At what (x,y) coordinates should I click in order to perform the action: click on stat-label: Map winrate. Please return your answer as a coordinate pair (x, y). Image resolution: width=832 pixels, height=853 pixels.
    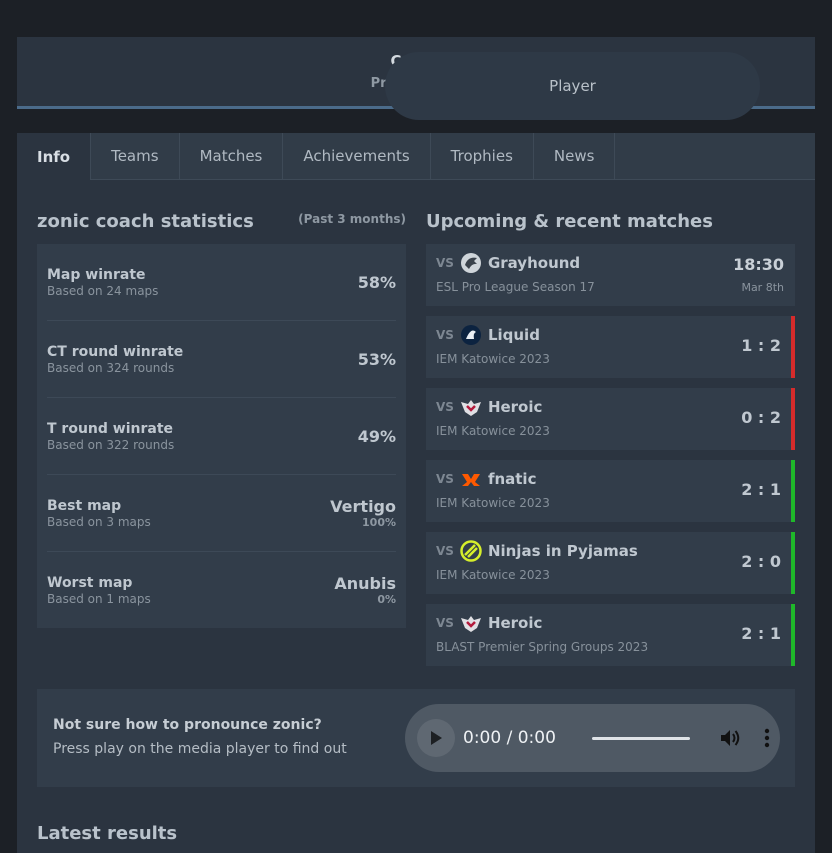
    Looking at the image, I should click on (96, 274).